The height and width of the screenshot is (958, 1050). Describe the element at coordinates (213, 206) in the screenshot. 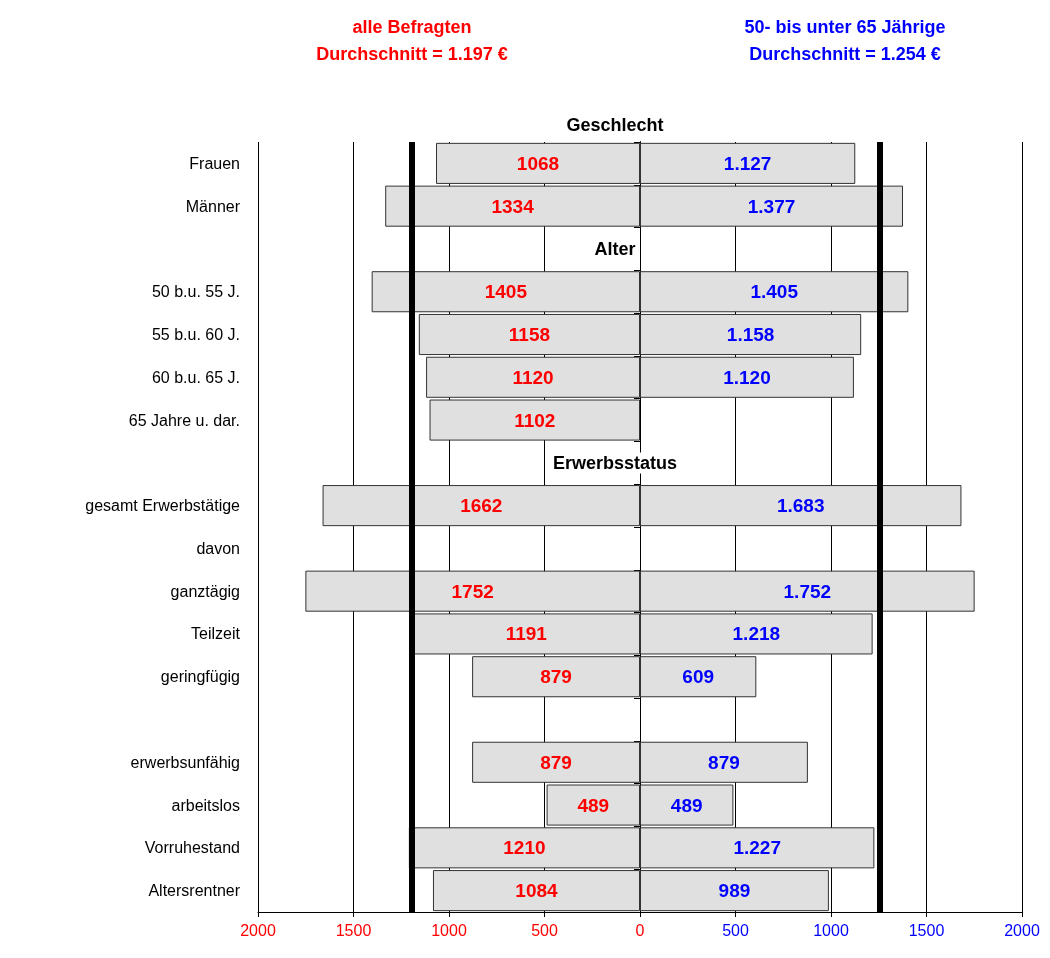

I see `y-tick-label: Männer` at that location.